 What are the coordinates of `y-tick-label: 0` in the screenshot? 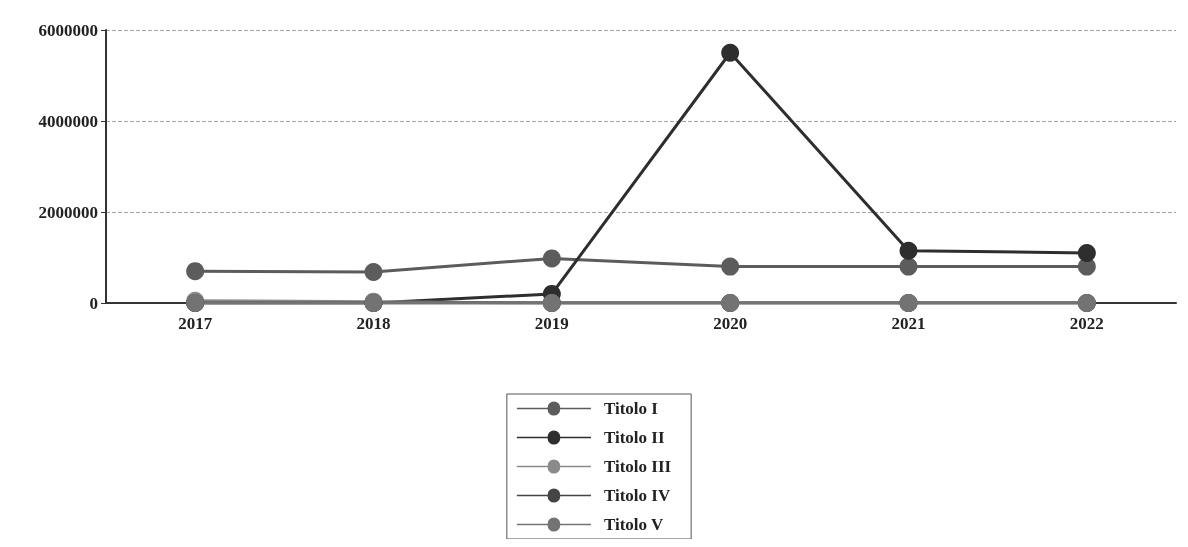 It's located at (93, 303).